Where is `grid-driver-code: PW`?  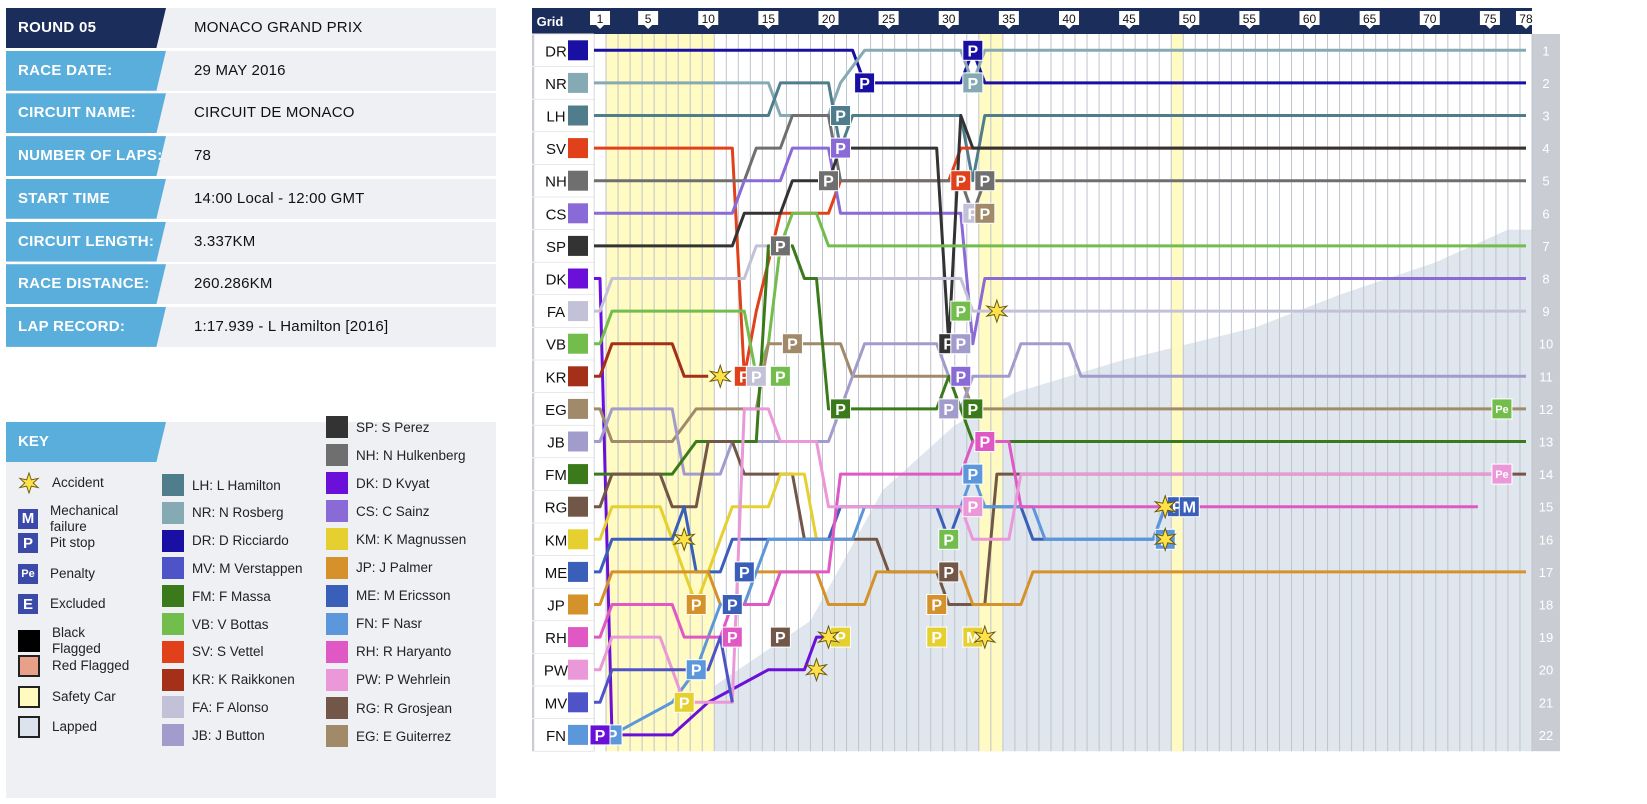
grid-driver-code: PW is located at coordinates (556, 671).